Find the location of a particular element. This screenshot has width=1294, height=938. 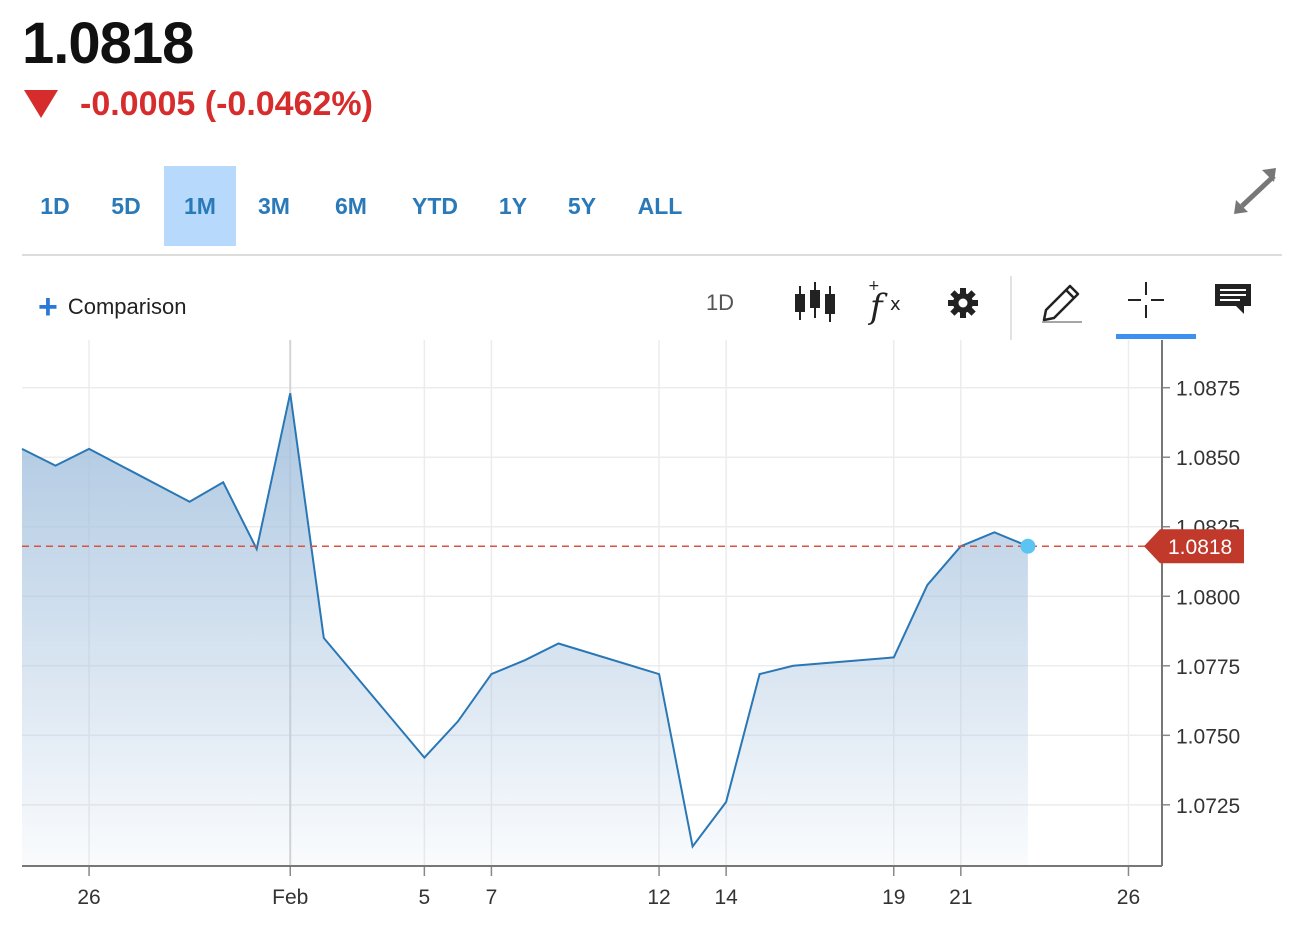

price-badge is located at coordinates (1194, 546).